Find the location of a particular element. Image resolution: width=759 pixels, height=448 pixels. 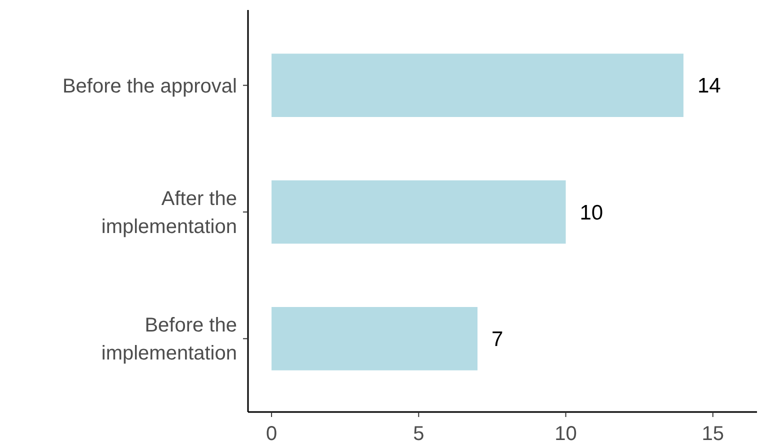

x-tick-label: 10 is located at coordinates (565, 434).